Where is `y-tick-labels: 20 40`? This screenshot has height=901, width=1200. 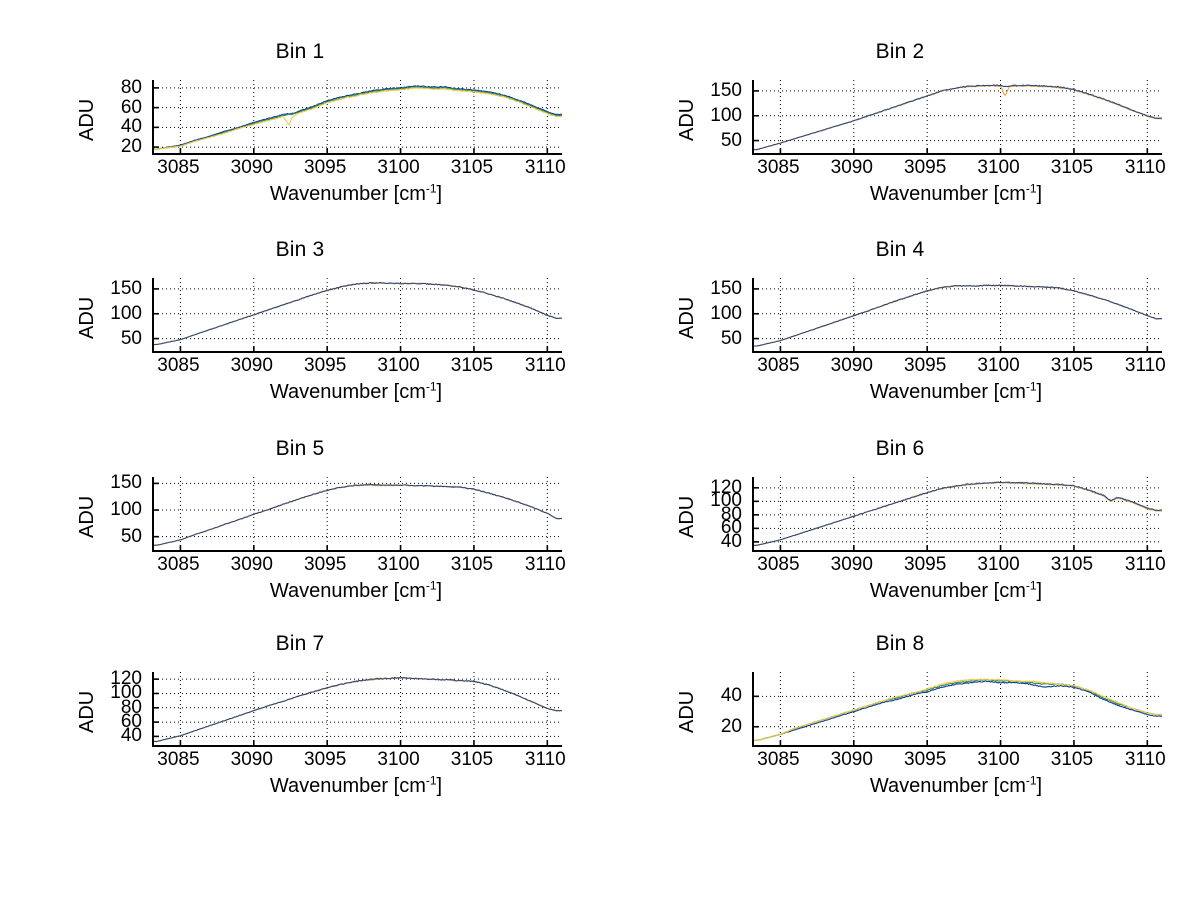
y-tick-labels: 20 40 is located at coordinates (674, 708).